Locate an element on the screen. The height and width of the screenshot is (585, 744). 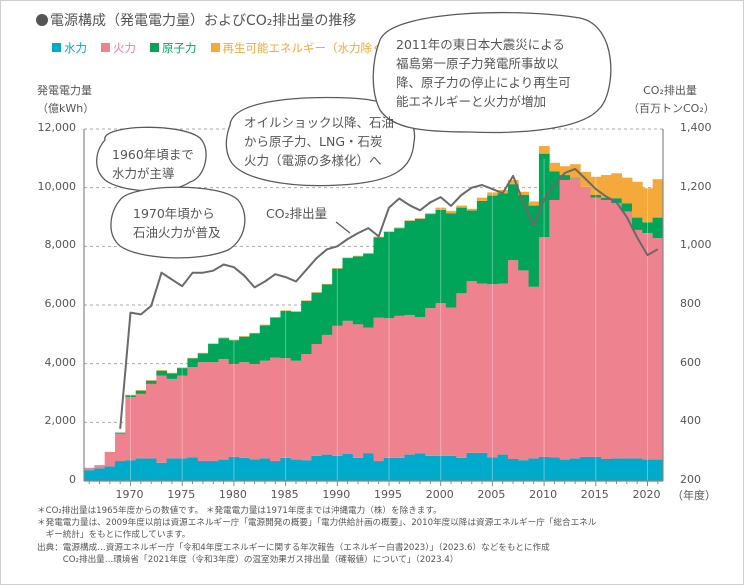
bar-renewable-1982 is located at coordinates (255, 333).